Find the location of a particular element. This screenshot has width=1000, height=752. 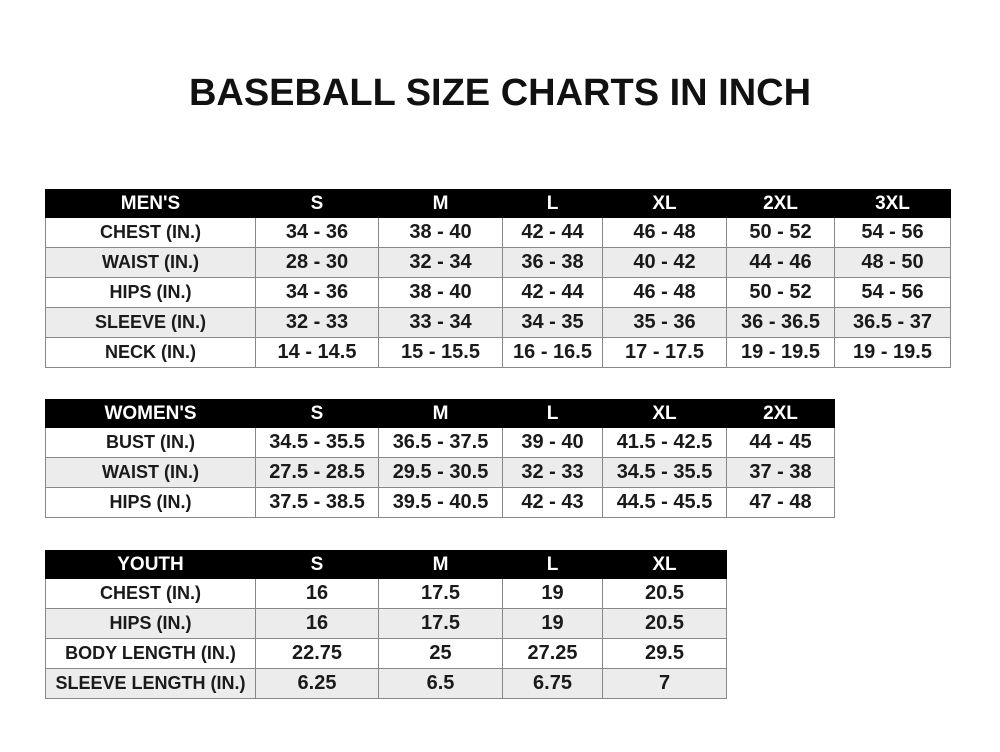

row-label: BUST (IN.) is located at coordinates (150, 442).